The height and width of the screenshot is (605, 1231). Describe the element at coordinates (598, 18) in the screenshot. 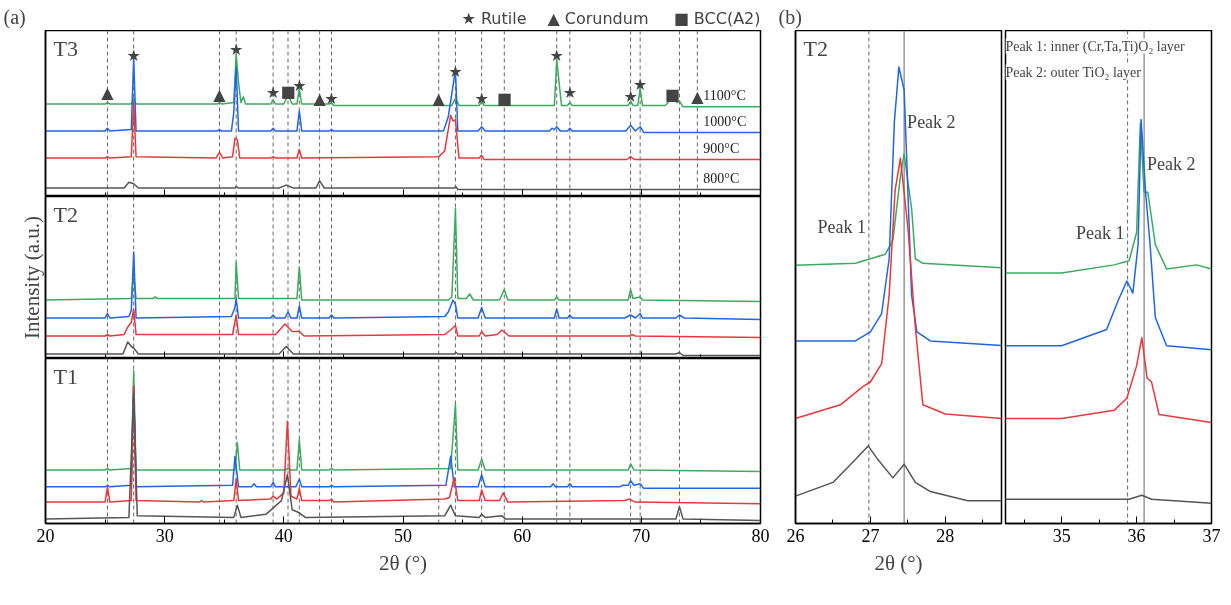

I see `text: ▲ Corundum` at that location.